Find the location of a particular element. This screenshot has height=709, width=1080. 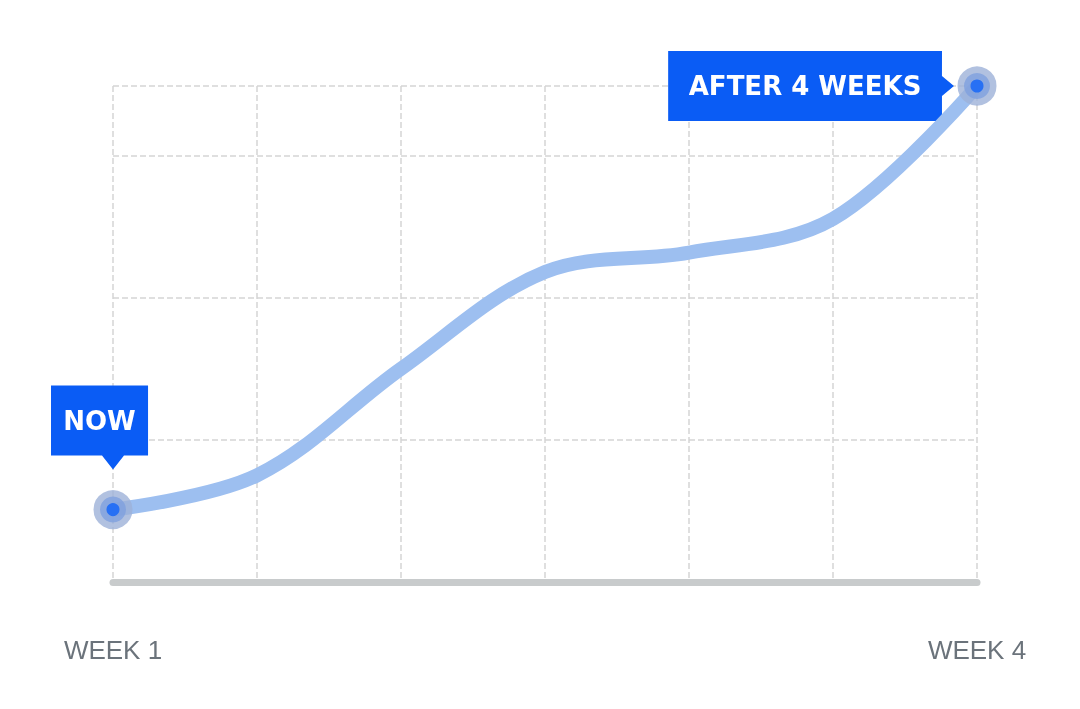

annotation: AFTER 4 WEEKS is located at coordinates (805, 86).